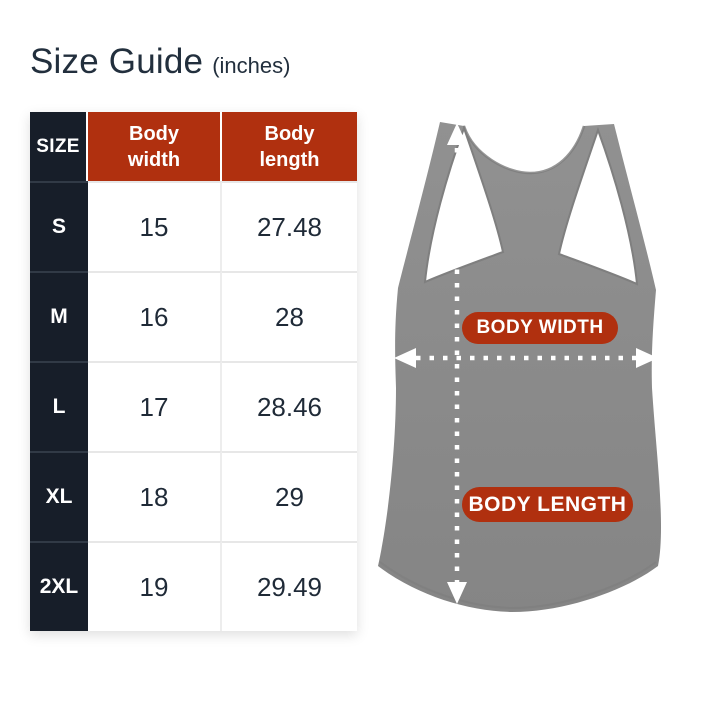  Describe the element at coordinates (251, 65) in the screenshot. I see `page-unit-note: (inches)` at that location.